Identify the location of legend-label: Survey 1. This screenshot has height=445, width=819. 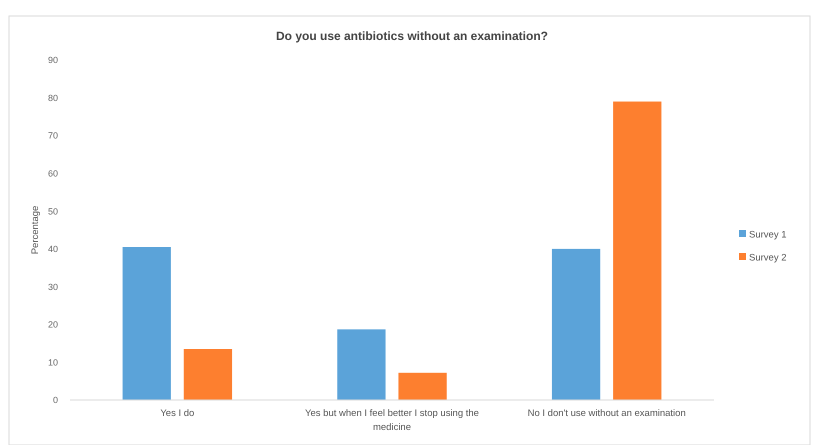
(767, 234).